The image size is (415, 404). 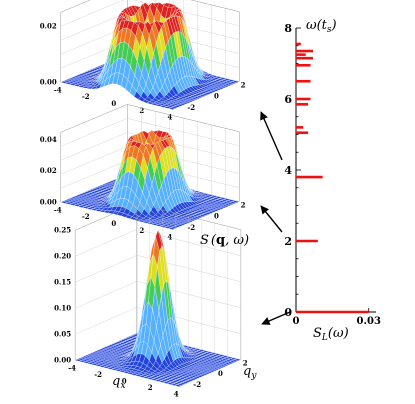 I want to click on sl-tick-label: 0.03, so click(x=369, y=321).